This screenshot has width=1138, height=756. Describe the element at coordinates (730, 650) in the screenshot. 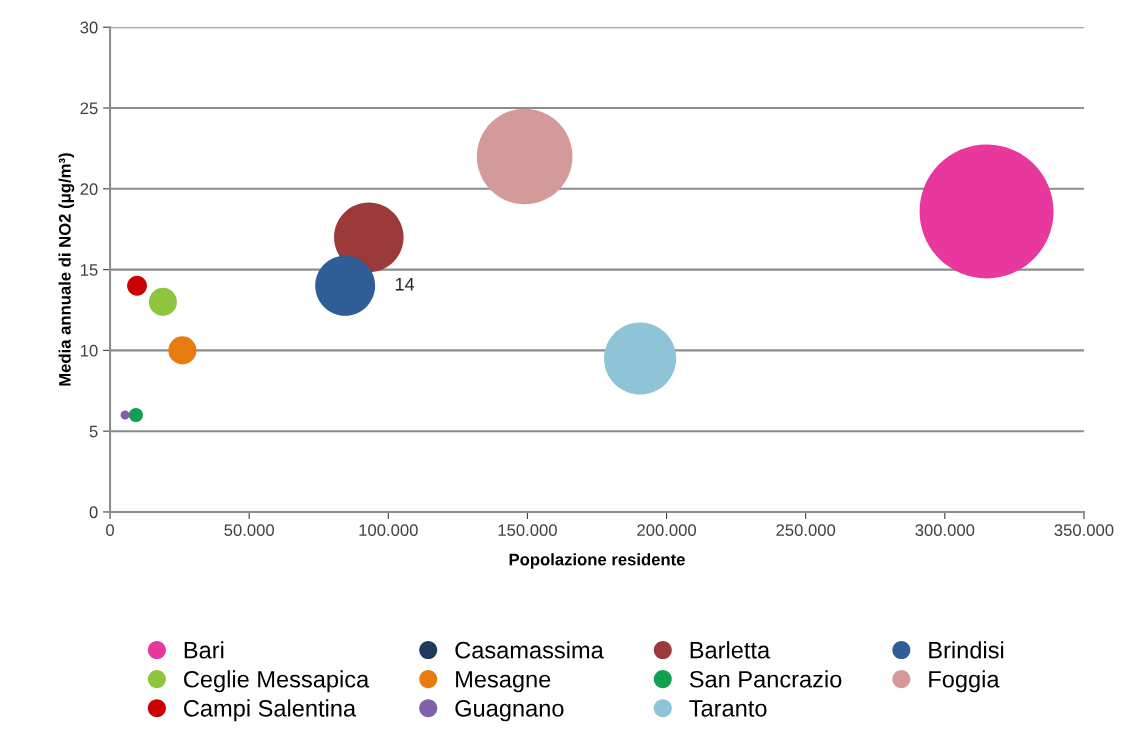

I see `legend-label: Barletta` at that location.